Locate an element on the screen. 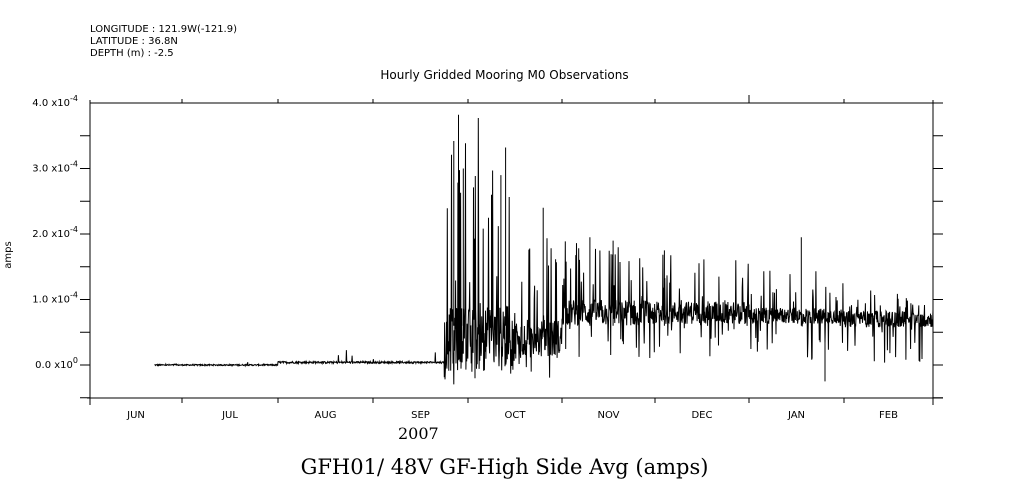 The image size is (1009, 504). x-tick-label: DEC is located at coordinates (701, 415).